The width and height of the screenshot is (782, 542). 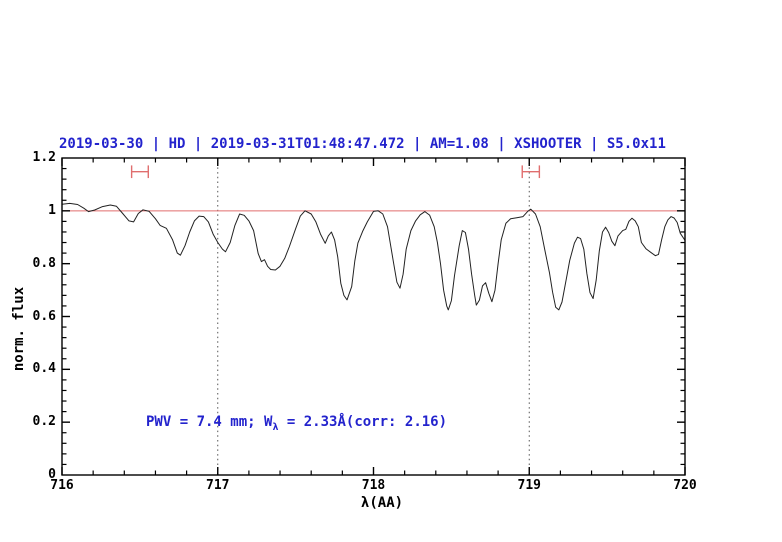 What do you see at coordinates (209, 422) in the screenshot?
I see `pwv-annotation-prefix: PWV = 7.4 mm; W` at bounding box center [209, 422].